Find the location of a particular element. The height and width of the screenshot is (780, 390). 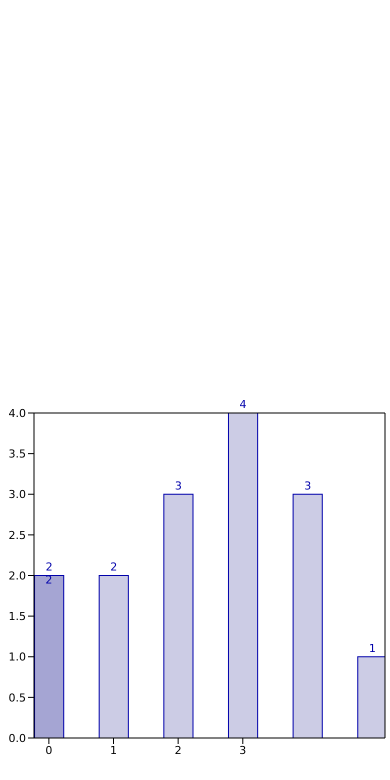

y-tick-label: 3.0 is located at coordinates (17, 495).